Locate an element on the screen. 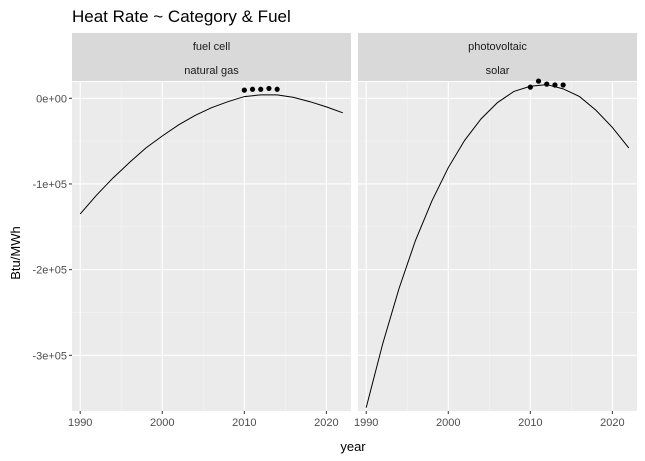 The image size is (645, 461). y-tick-label: 0e+00 is located at coordinates (51, 99).